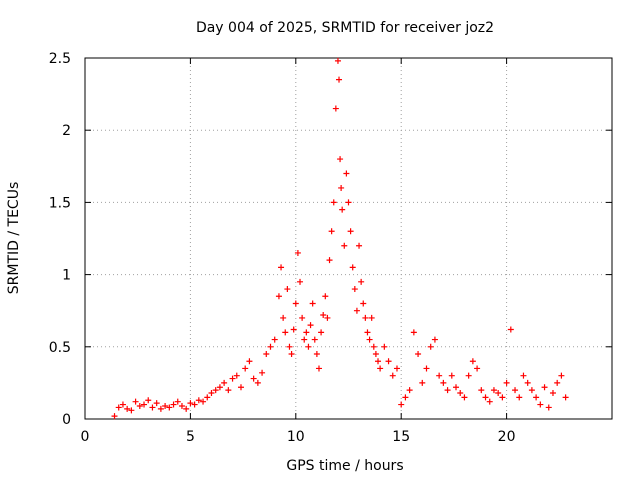  I want to click on y-tick-label: 0.5, so click(60, 348).